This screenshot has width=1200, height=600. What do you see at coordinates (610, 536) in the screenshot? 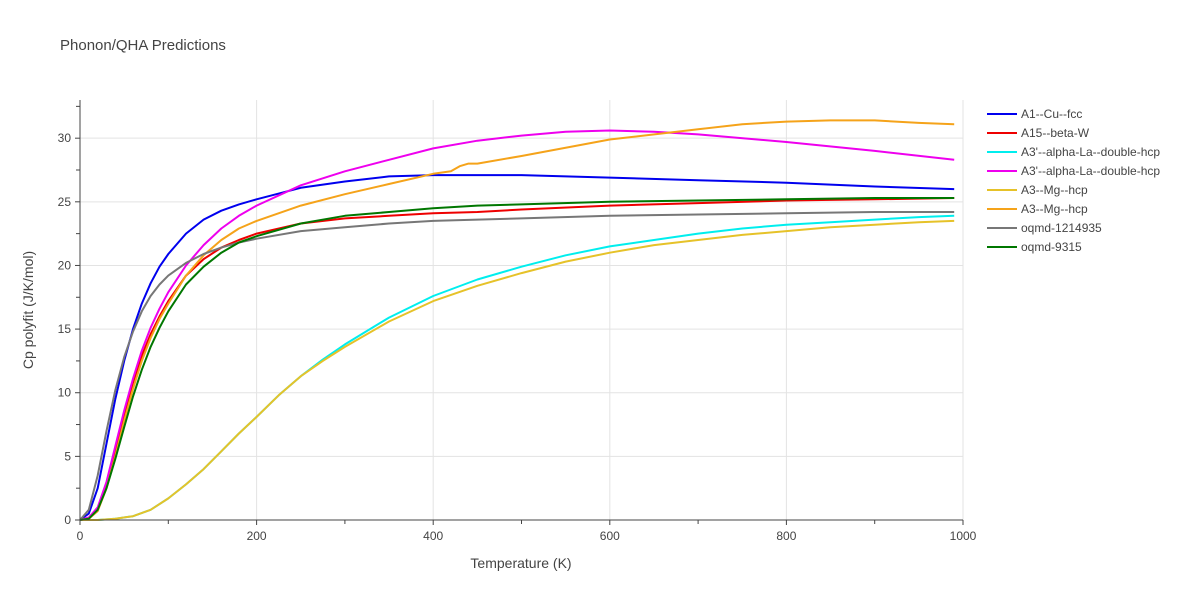
I see `x-tick-label: 600` at bounding box center [610, 536].